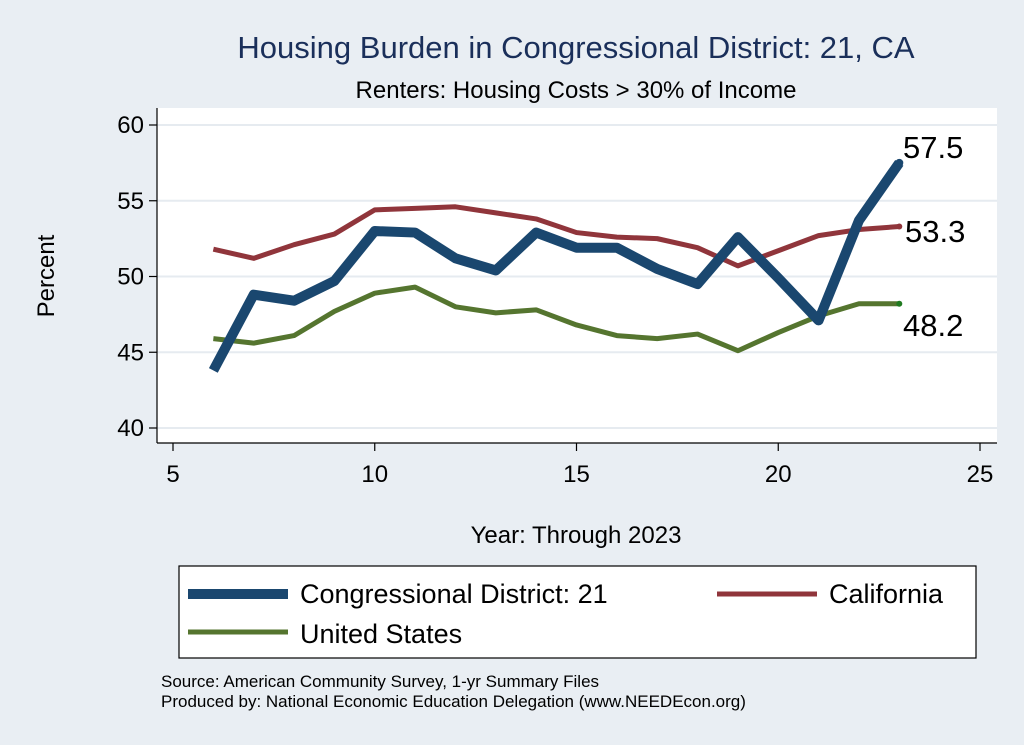 The height and width of the screenshot is (745, 1024). I want to click on x-tick-label-10: 10, so click(374, 474).